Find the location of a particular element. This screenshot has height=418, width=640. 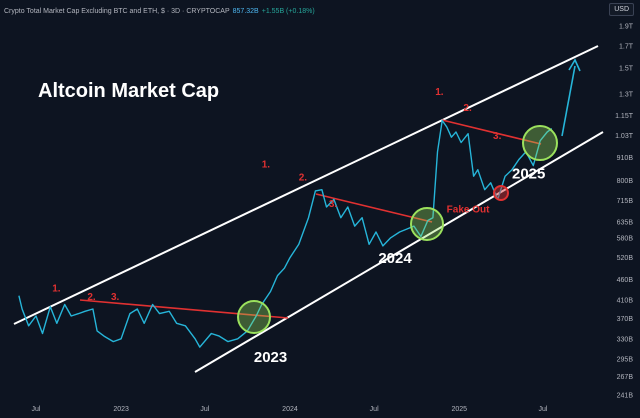

y-tick-label: 715B is located at coordinates (625, 201).